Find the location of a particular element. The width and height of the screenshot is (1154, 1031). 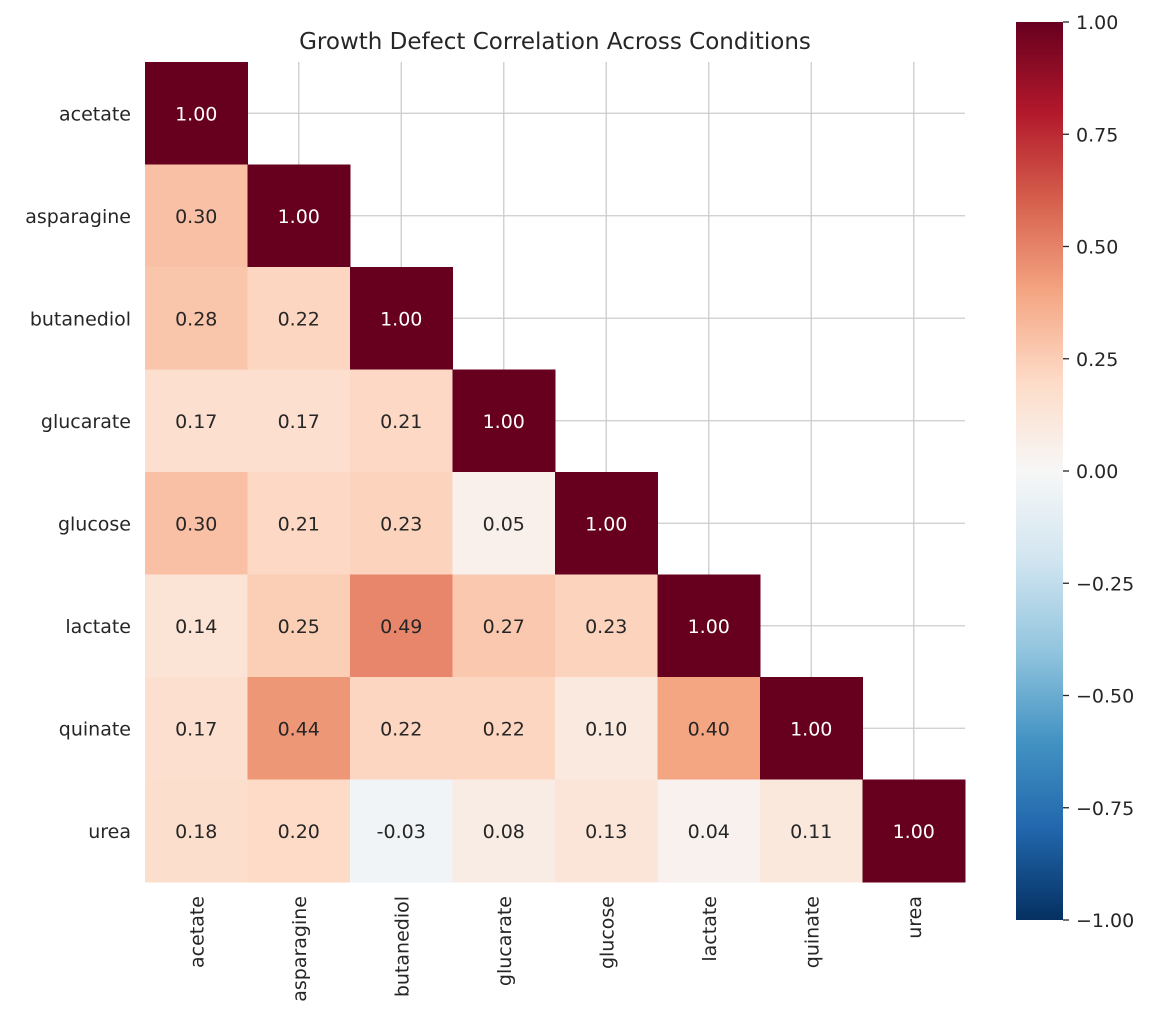

colorbar is located at coordinates (1039, 471).